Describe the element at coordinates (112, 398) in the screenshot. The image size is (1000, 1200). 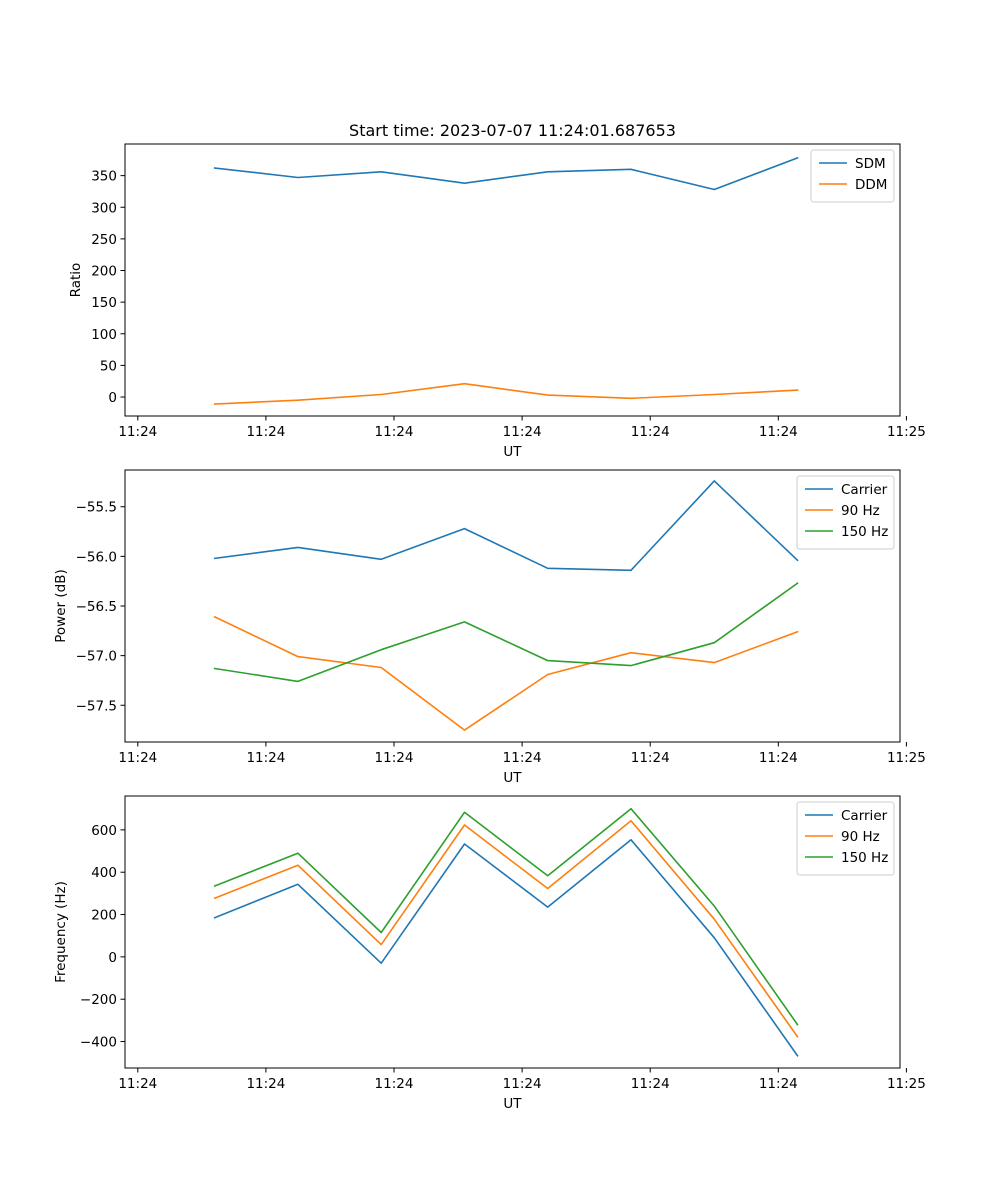
I see `ratio-y-tick-label: 0` at that location.